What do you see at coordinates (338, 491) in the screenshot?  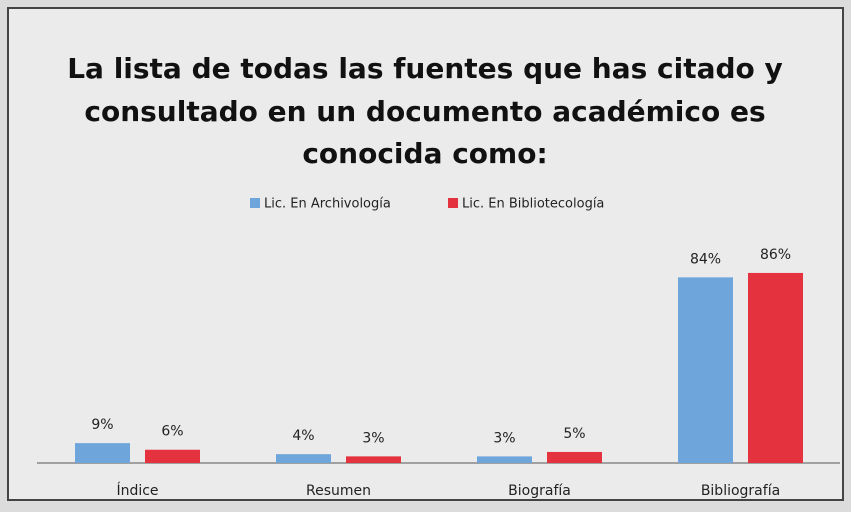 I see `x-tick-label: Resumen` at bounding box center [338, 491].